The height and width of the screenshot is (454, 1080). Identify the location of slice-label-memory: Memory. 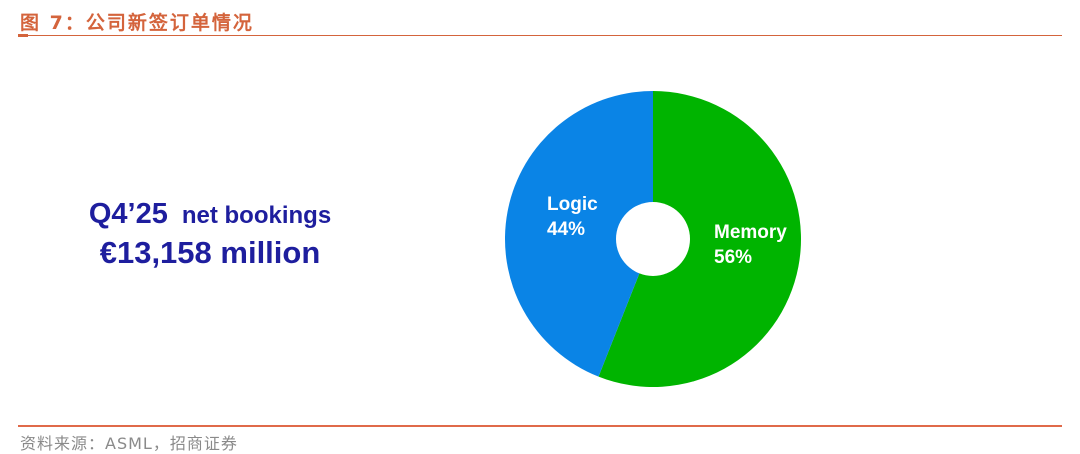
(750, 232).